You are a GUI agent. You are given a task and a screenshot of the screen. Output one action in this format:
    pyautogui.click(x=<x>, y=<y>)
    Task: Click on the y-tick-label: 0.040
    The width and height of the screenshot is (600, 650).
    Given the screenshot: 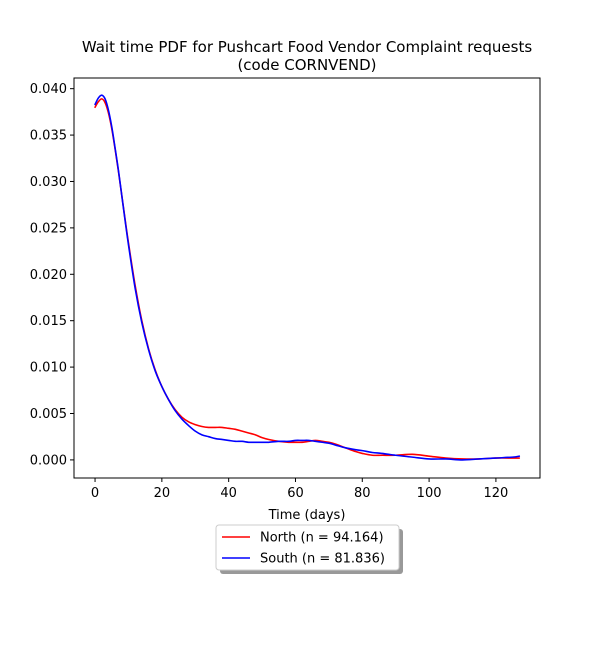 What is the action you would take?
    pyautogui.click(x=48, y=89)
    